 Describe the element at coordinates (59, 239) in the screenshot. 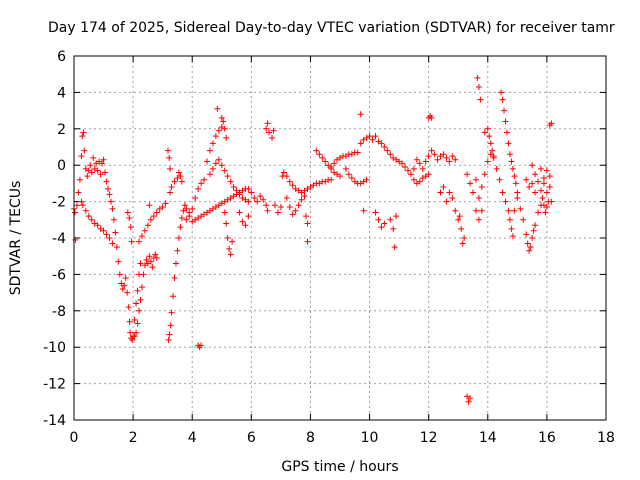

I see `y-tick-label: -4` at that location.